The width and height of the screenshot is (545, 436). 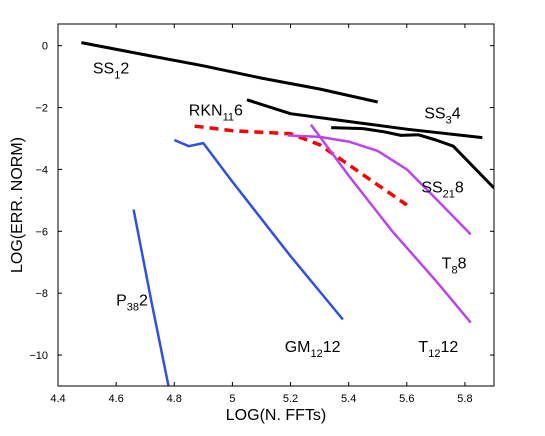 What do you see at coordinates (117, 76) in the screenshot?
I see `series-label-sub: 1` at bounding box center [117, 76].